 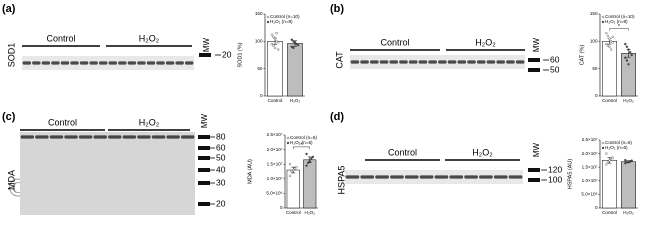 I want to click on y-tick-label: 100, so click(x=594, y=41).